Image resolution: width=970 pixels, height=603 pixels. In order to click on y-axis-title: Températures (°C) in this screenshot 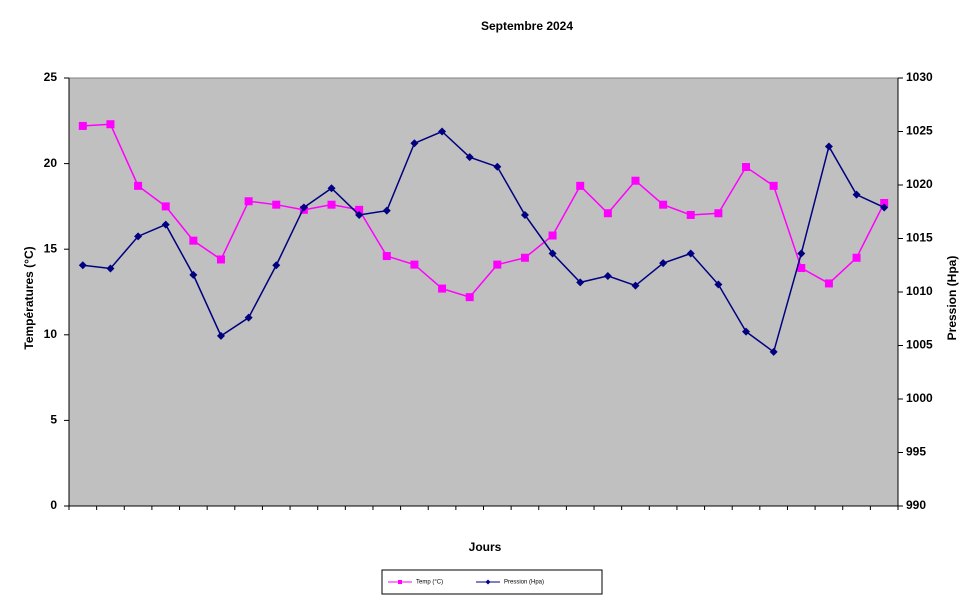, I will do `click(29, 297)`.